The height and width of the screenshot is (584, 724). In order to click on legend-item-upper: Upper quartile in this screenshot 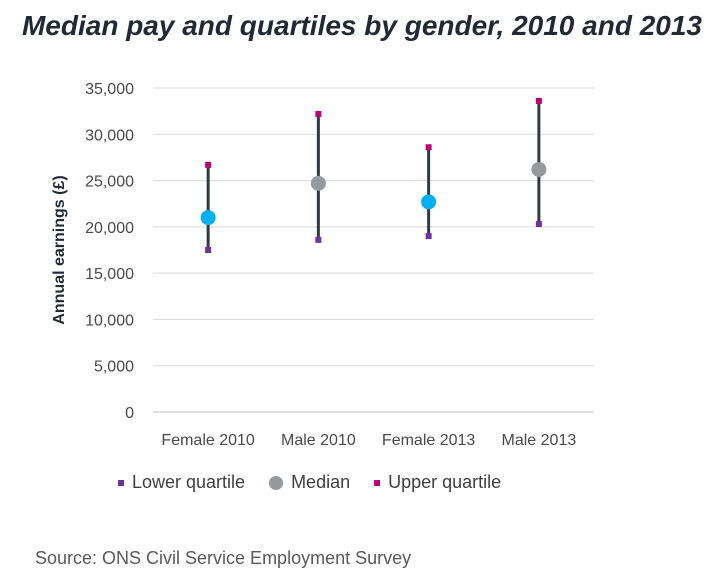, I will do `click(437, 482)`.